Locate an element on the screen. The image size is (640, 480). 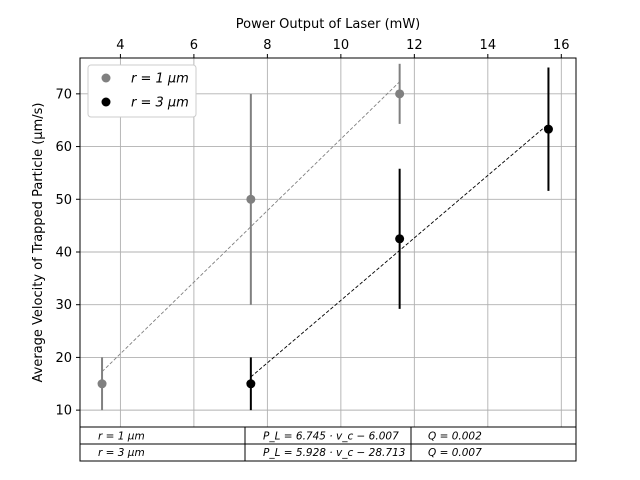
y-tick-label: 40 is located at coordinates (63, 252).